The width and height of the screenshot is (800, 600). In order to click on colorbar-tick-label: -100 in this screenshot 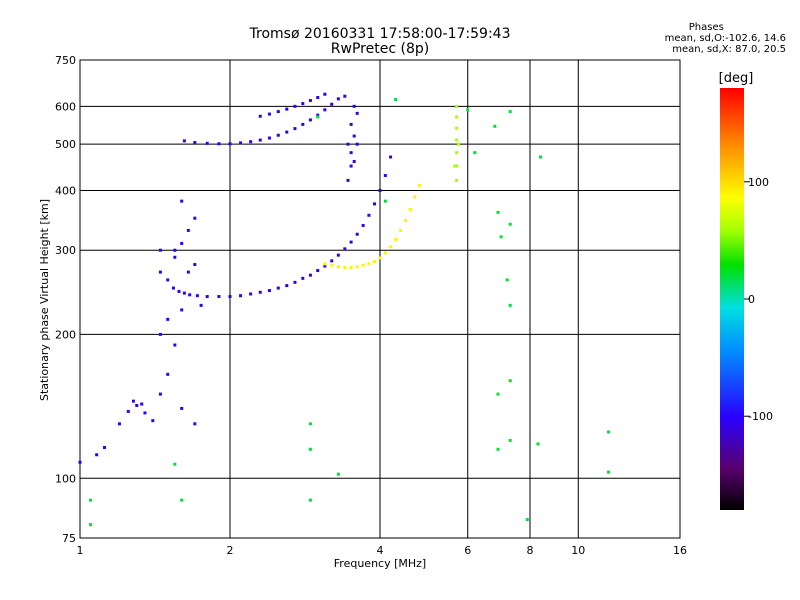, I will do `click(760, 416)`.